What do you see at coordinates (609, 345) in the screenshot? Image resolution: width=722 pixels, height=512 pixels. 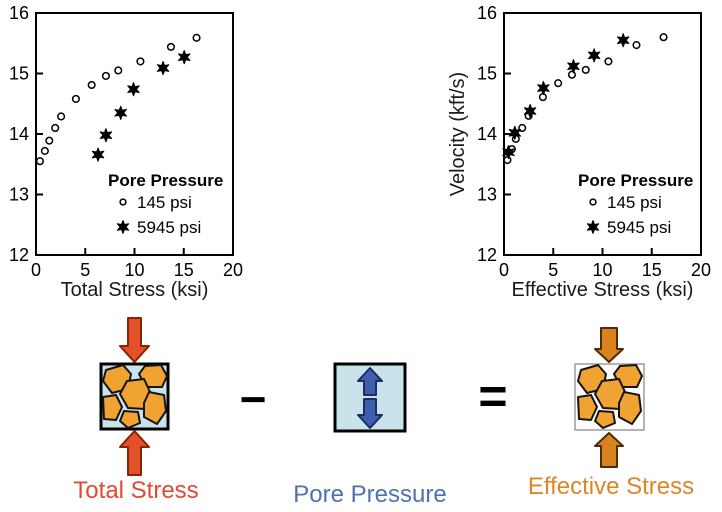 I see `effective-stress-down-arrow` at bounding box center [609, 345].